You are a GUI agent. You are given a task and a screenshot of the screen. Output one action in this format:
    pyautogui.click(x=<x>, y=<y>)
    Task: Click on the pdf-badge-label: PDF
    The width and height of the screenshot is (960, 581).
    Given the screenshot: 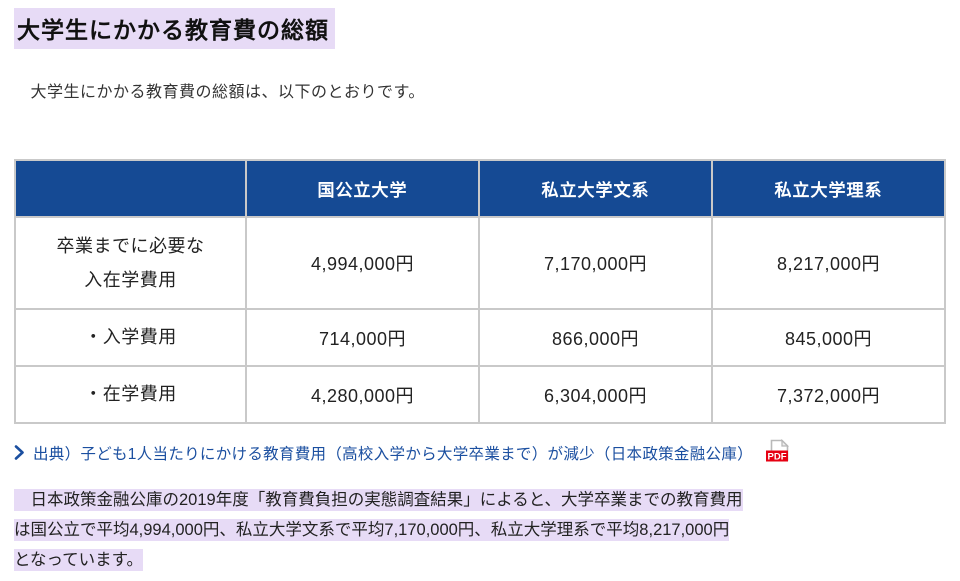 What is the action you would take?
    pyautogui.click(x=776, y=457)
    